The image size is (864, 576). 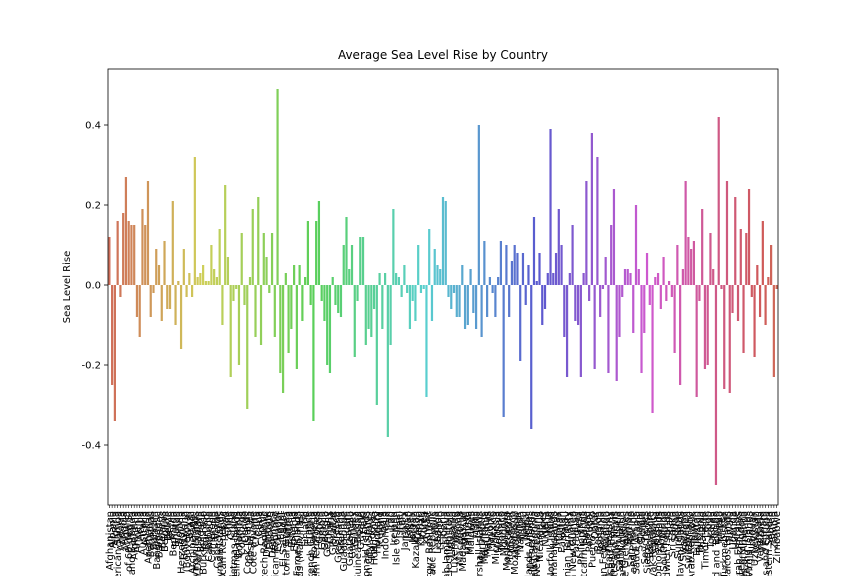 I want to click on x-tick-label: Jordan, so click(x=413, y=527).